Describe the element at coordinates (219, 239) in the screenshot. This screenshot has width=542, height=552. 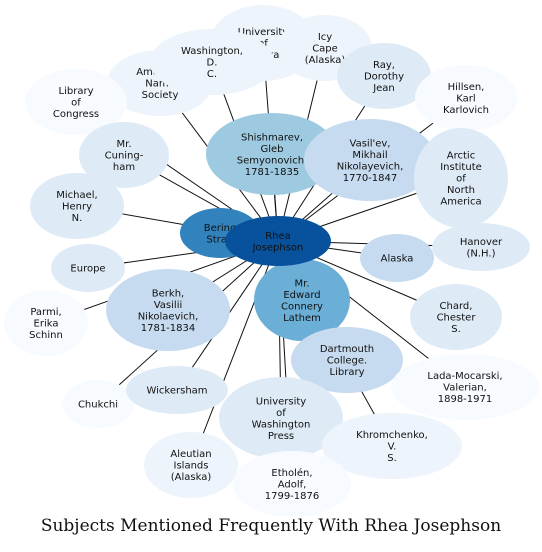
I see `node-label-line: Strait` at that location.